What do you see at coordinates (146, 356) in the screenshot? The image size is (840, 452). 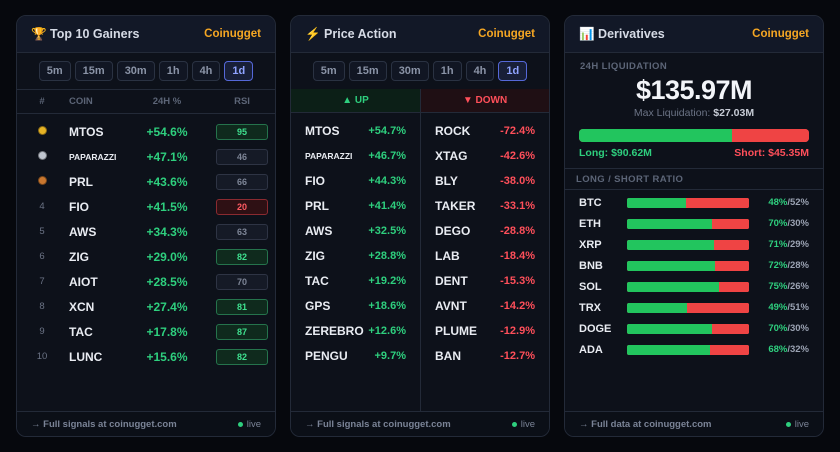 I see `table-row: 10 LUNC +15.6% 82` at bounding box center [146, 356].